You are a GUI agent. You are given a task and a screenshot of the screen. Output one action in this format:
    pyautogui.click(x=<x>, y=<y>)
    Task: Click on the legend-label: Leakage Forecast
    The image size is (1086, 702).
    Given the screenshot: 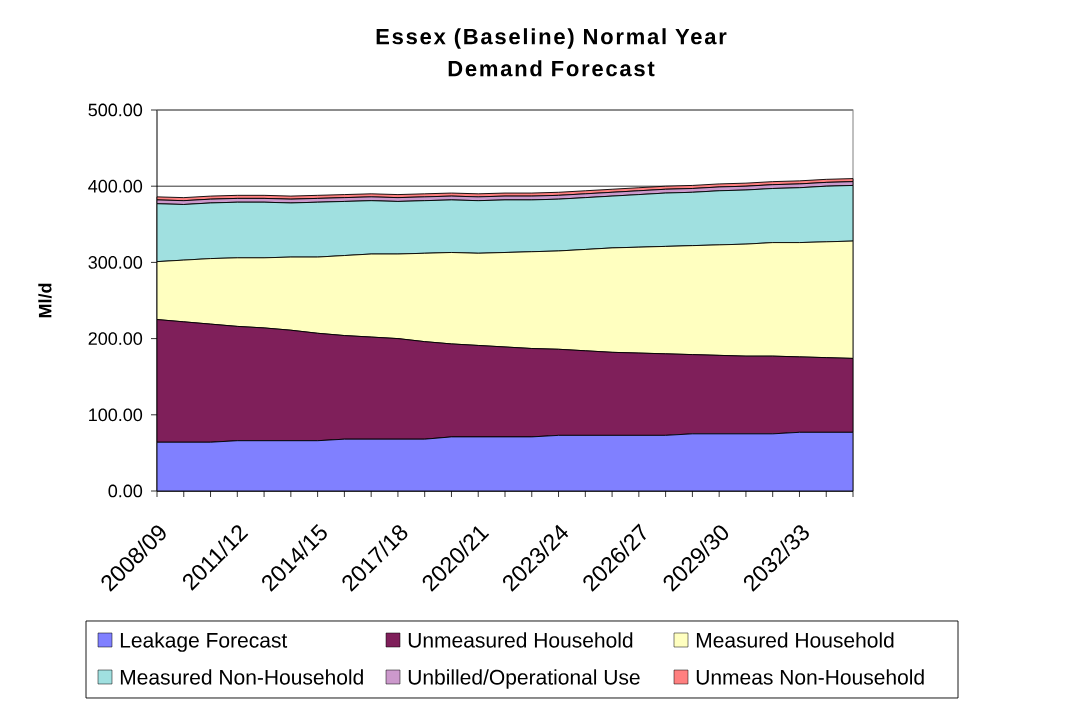 What is the action you would take?
    pyautogui.click(x=204, y=642)
    